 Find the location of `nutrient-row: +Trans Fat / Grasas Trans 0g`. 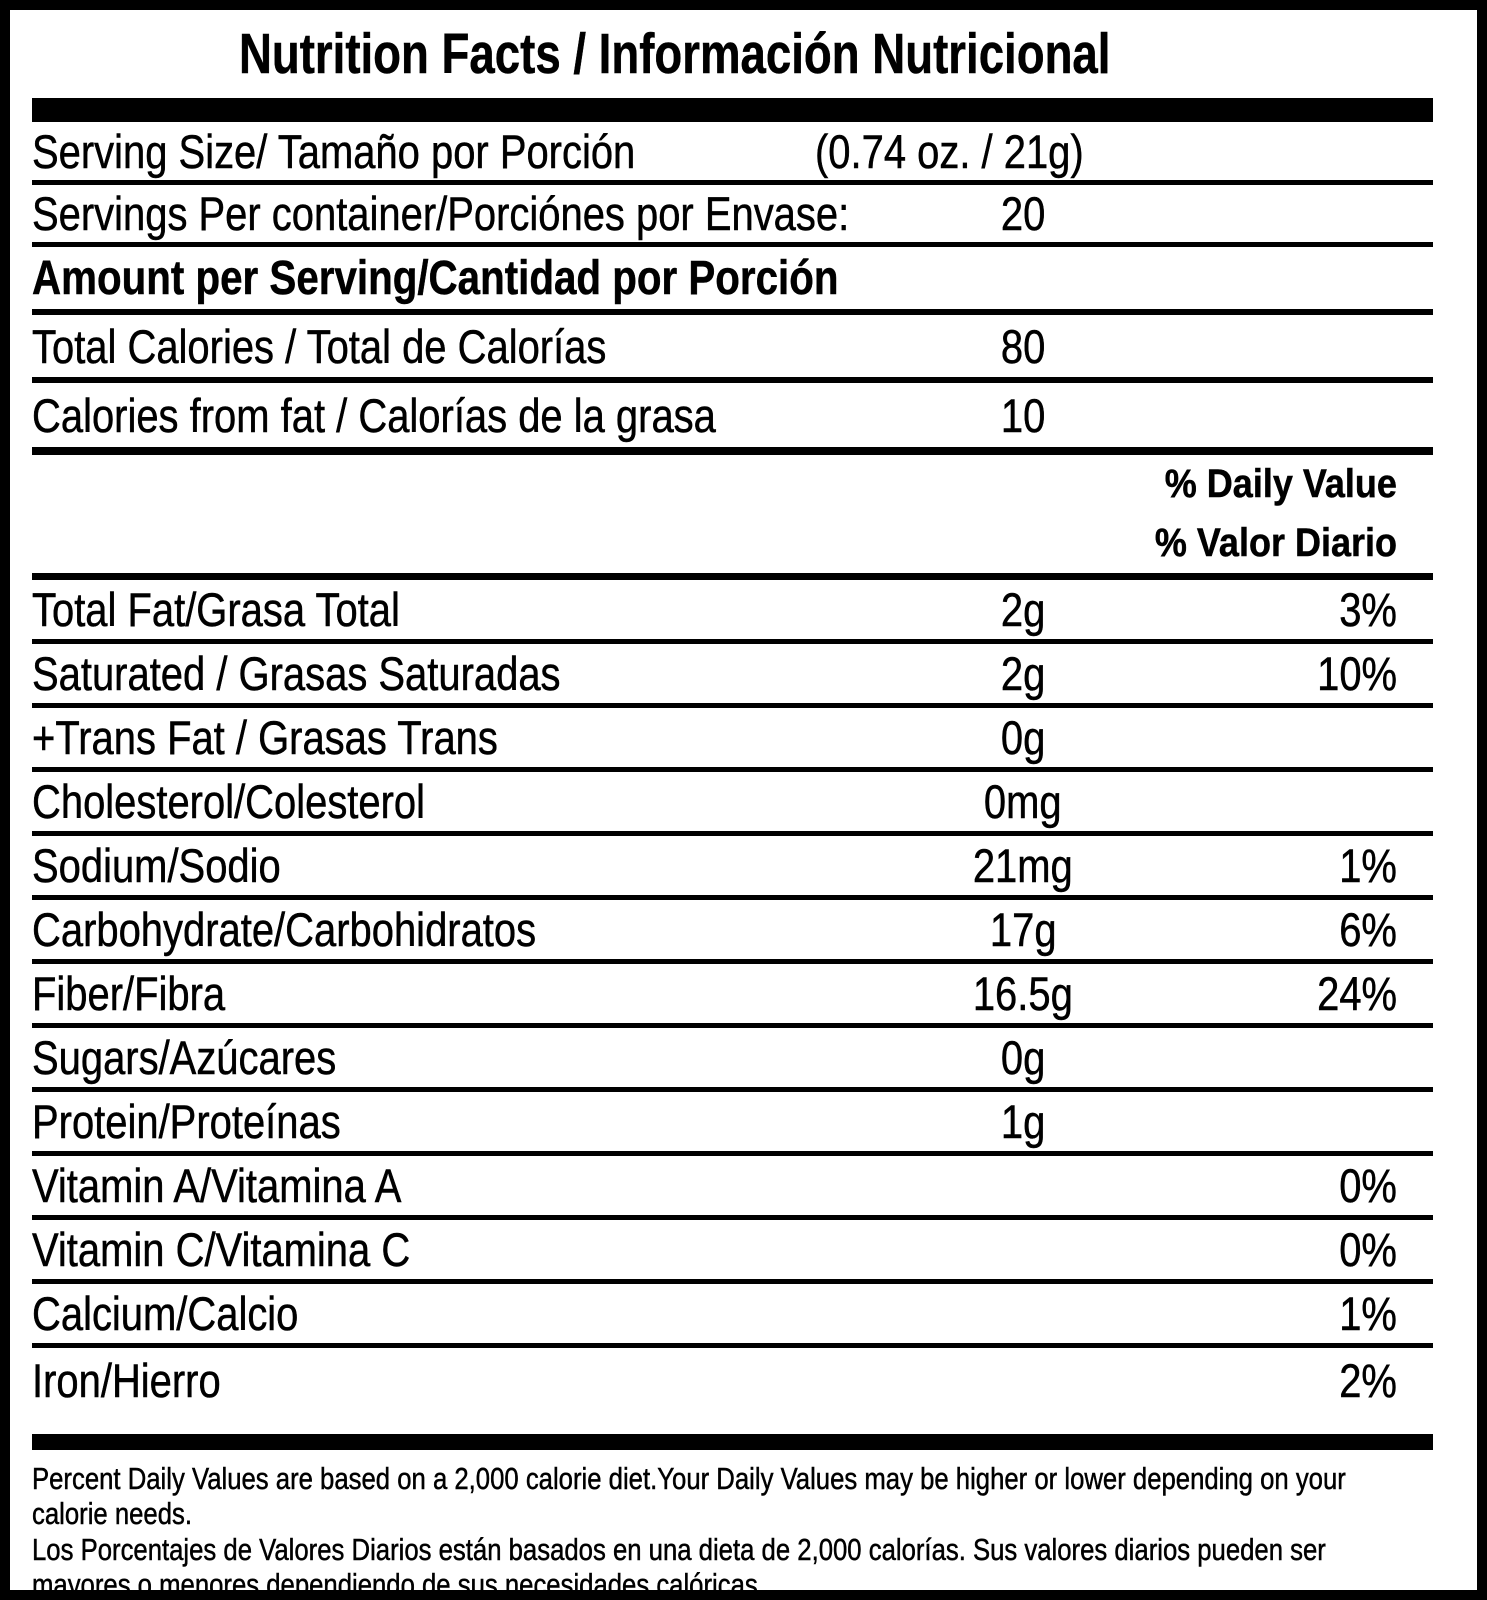

nutrient-row: +Trans Fat / Grasas Trans 0g is located at coordinates (732, 740).